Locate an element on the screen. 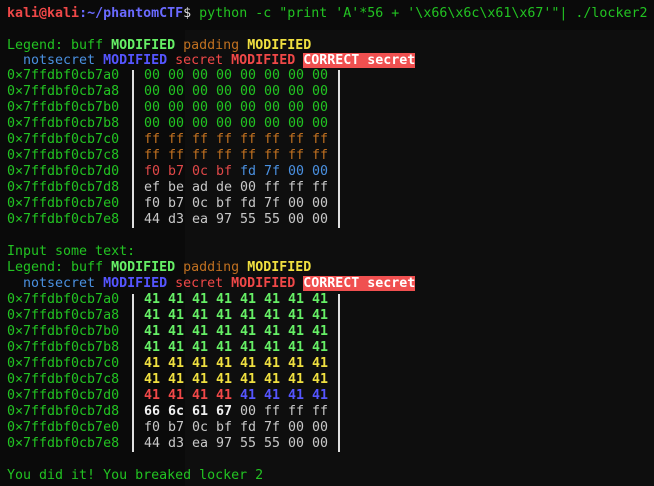 This screenshot has height=486, width=654. memory-row: 0×7ffdbf0cb7c8 41 41 41 41 41 41 41 41 is located at coordinates (327, 380).